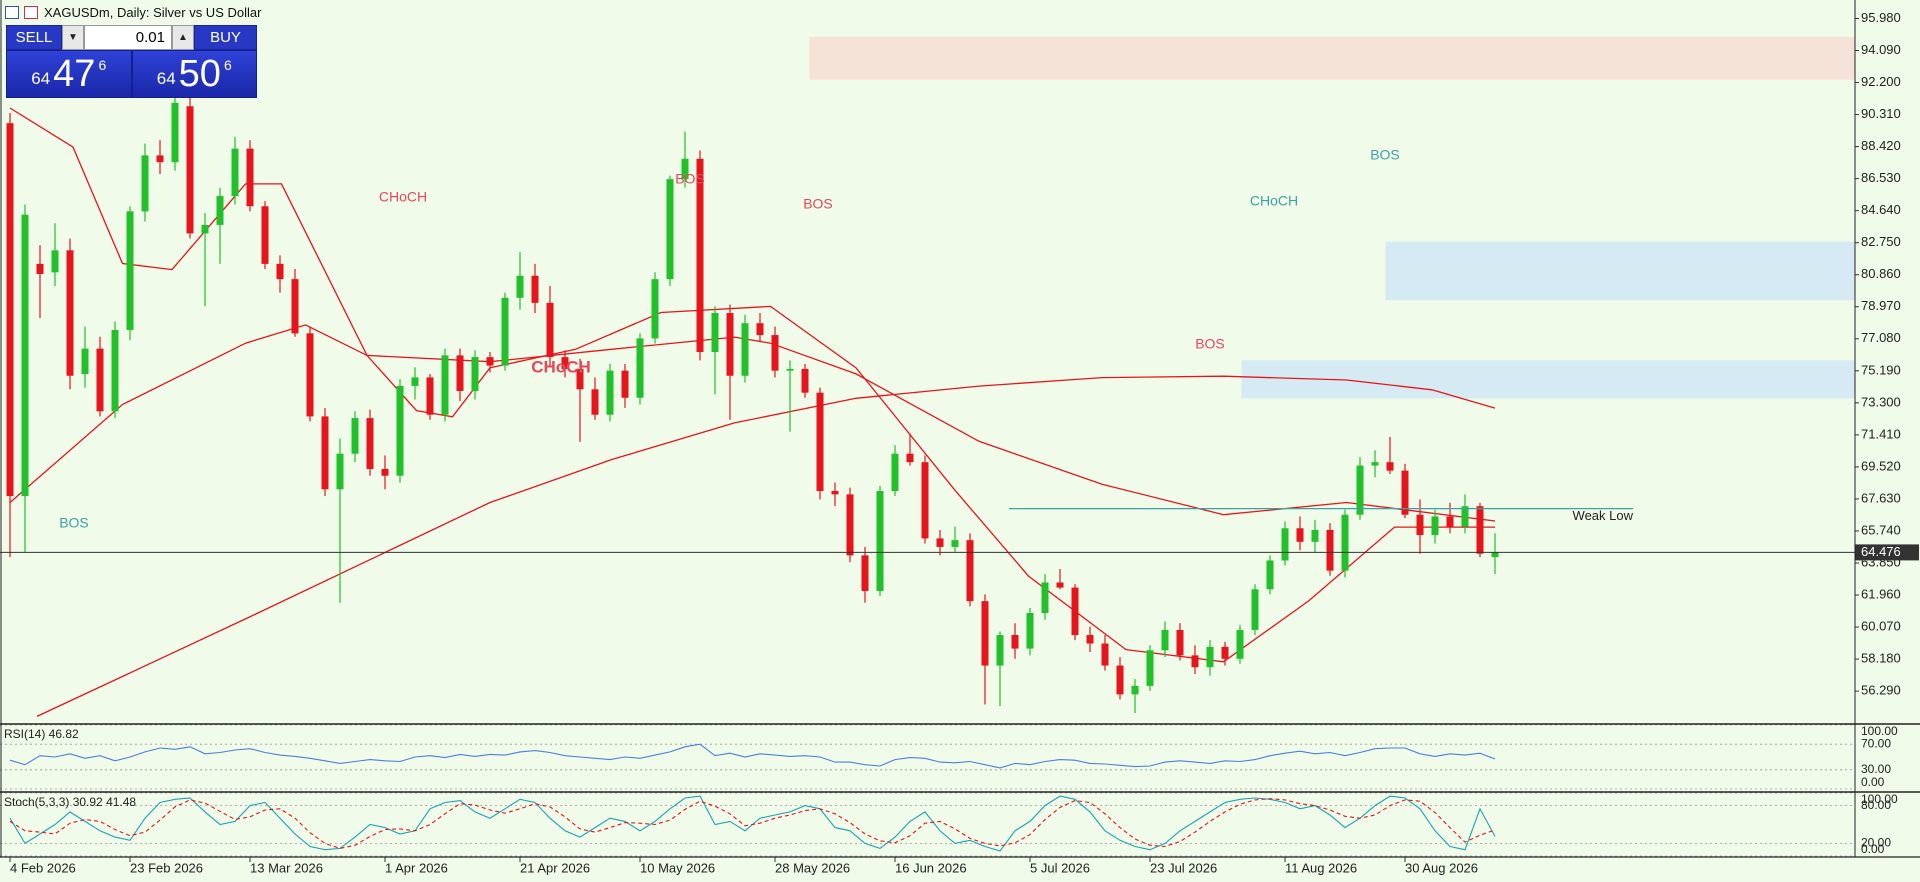 The width and height of the screenshot is (1920, 882). Describe the element at coordinates (70, 802) in the screenshot. I see `indicator-label: Stoch(5,3,3) 30.92 41.48` at that location.